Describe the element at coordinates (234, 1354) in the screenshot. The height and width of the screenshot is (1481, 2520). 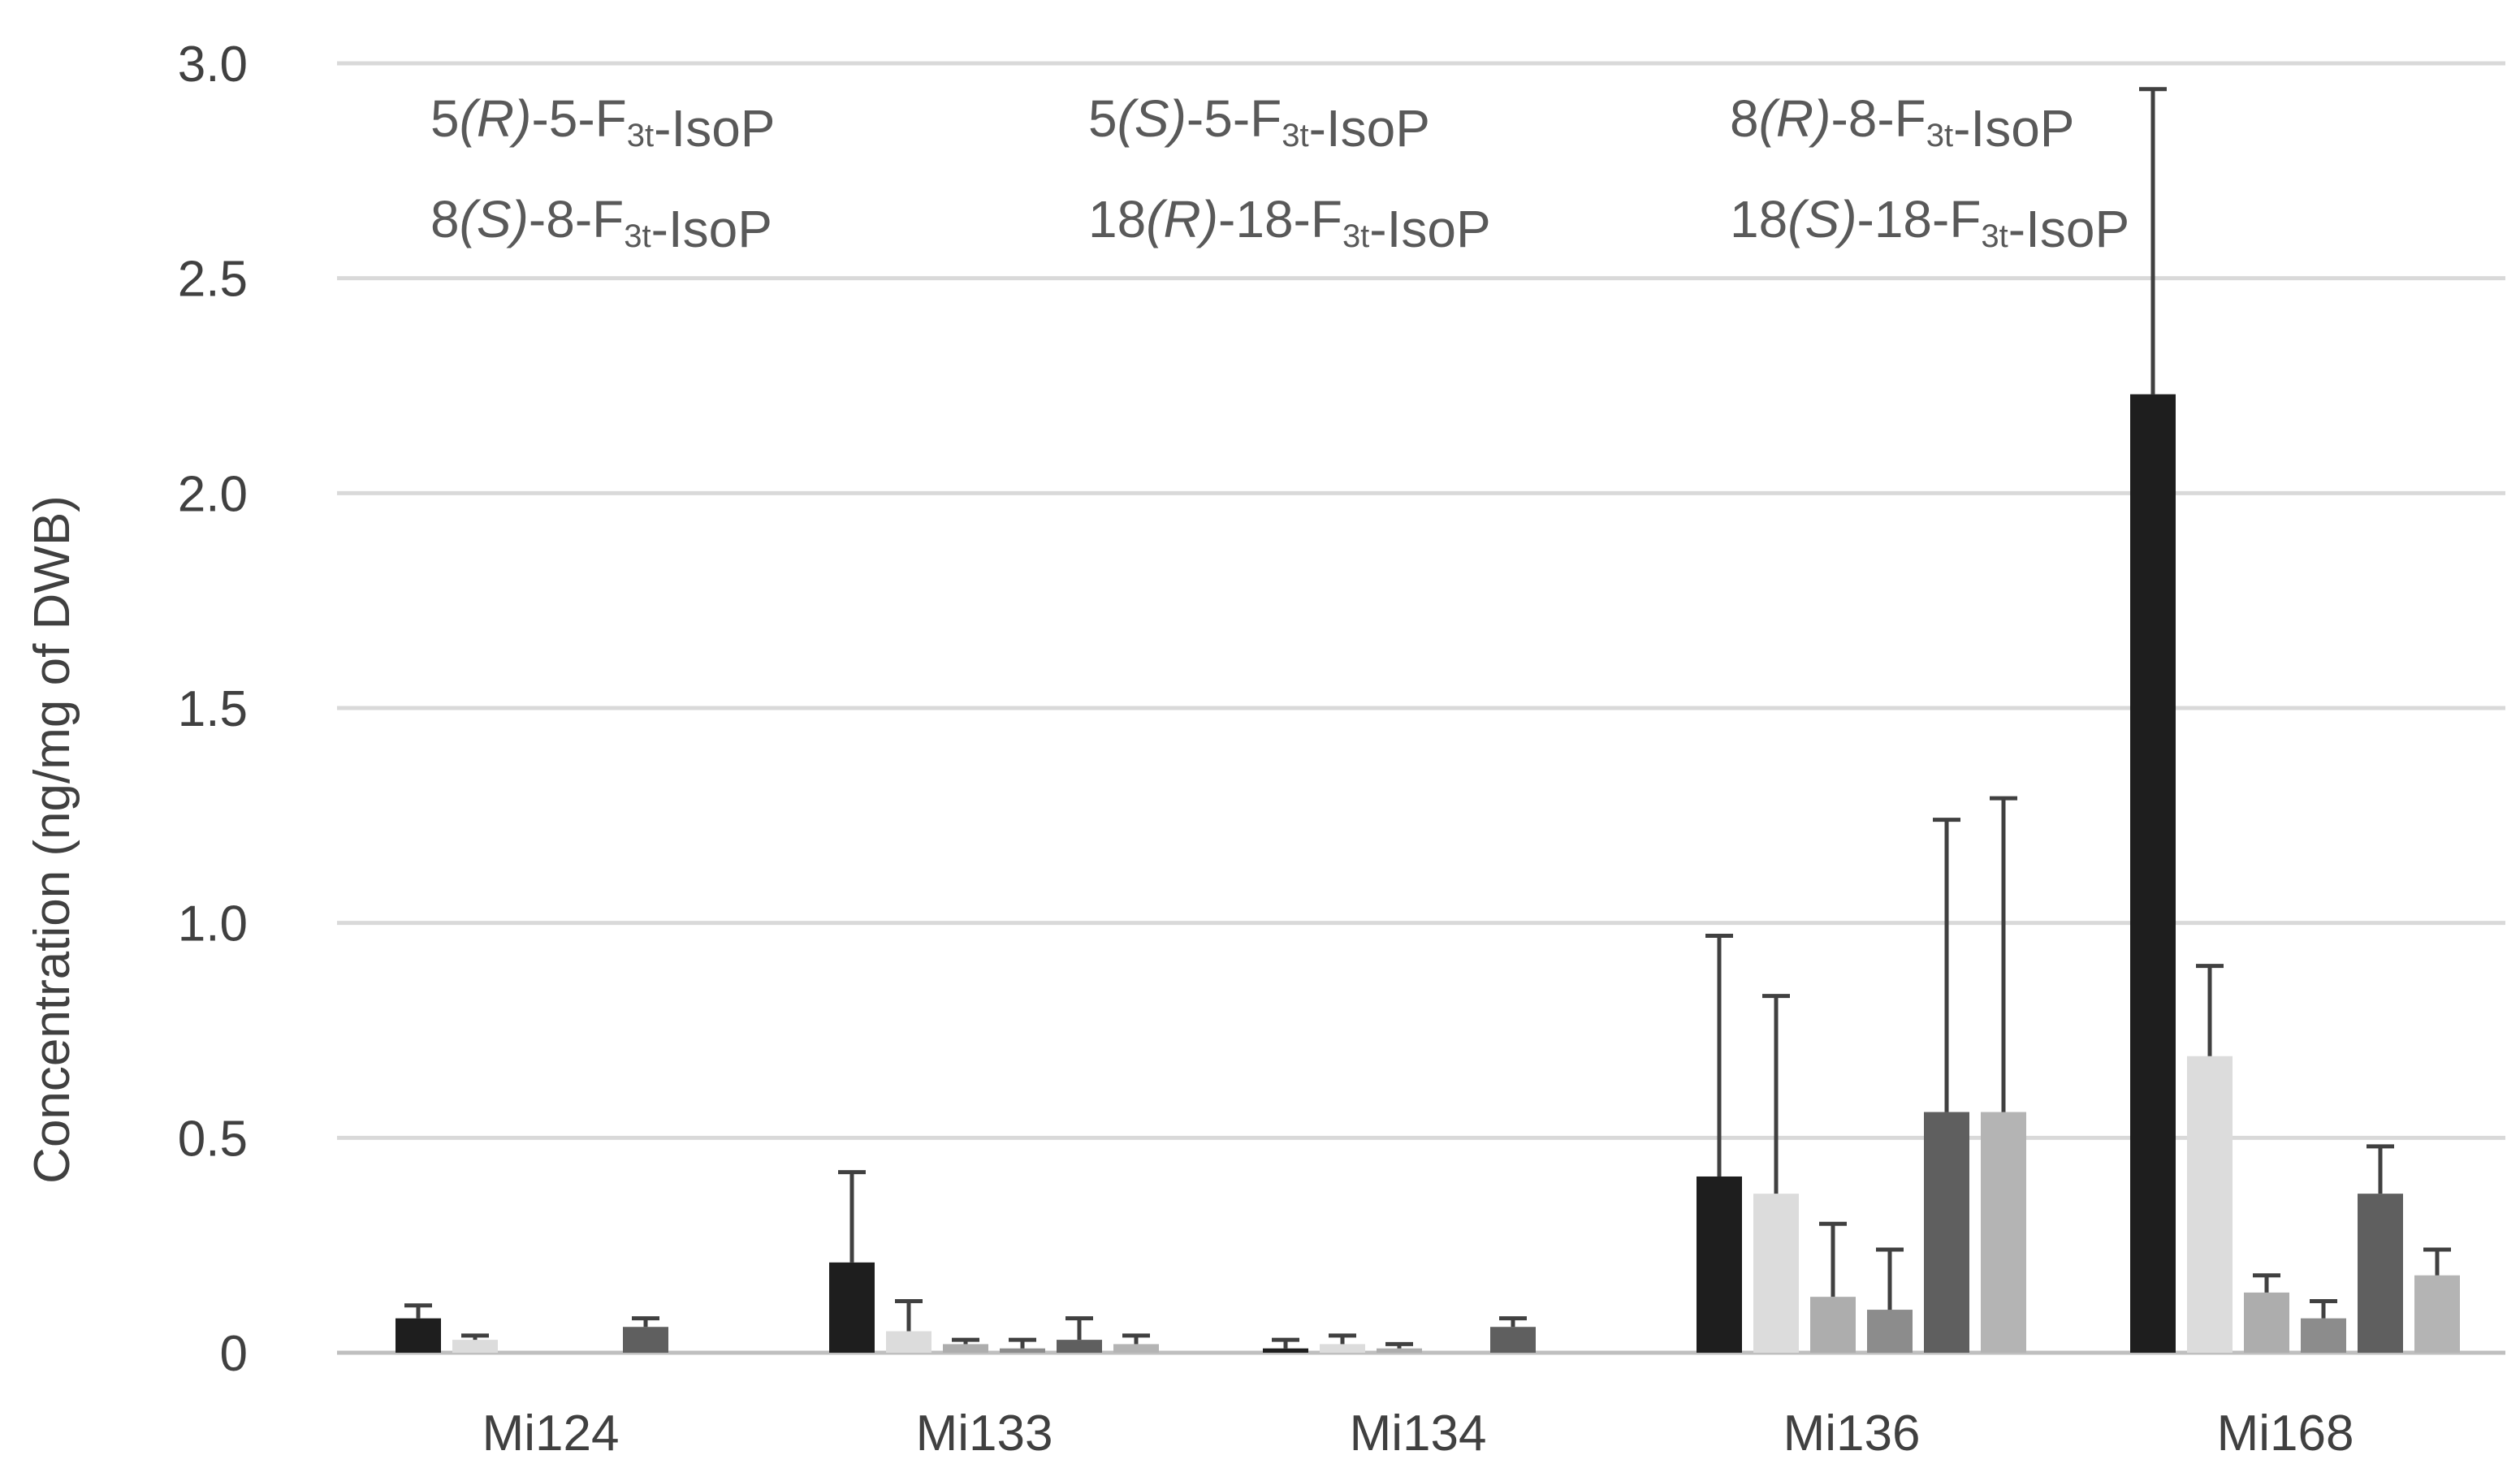
I see `y-tick-label: 0` at that location.